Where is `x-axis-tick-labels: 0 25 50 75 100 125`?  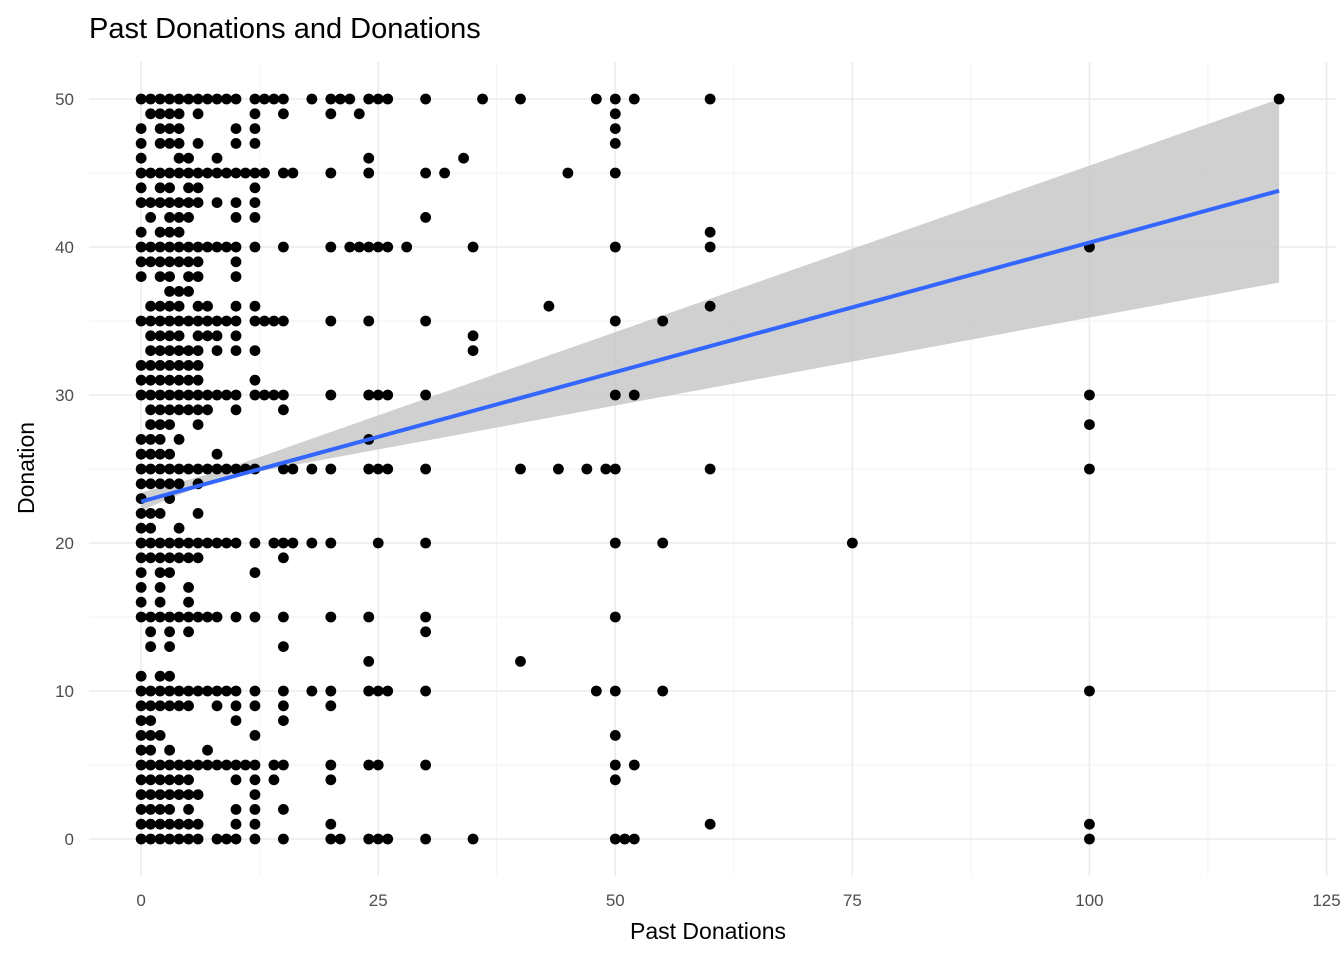
x-axis-tick-labels: 0 25 50 75 100 125 is located at coordinates (738, 900).